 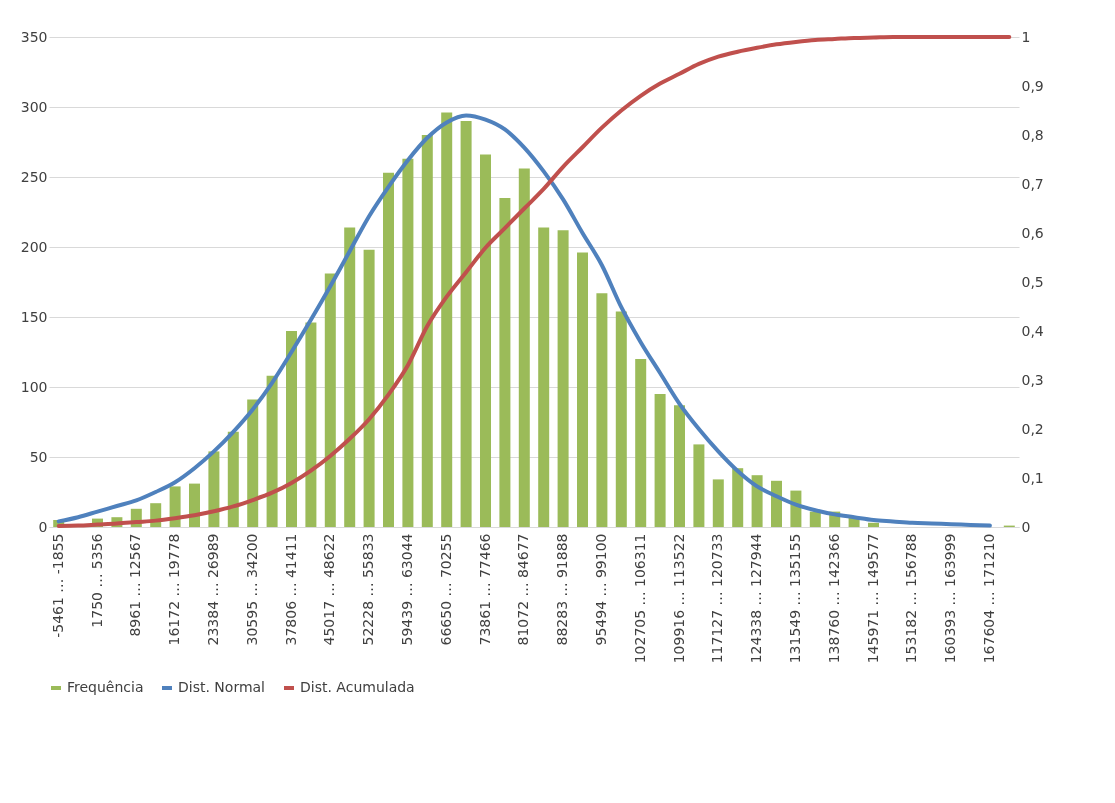 What do you see at coordinates (756, 598) in the screenshot?
I see `x-tick-label: 124338 … 127944` at bounding box center [756, 598].